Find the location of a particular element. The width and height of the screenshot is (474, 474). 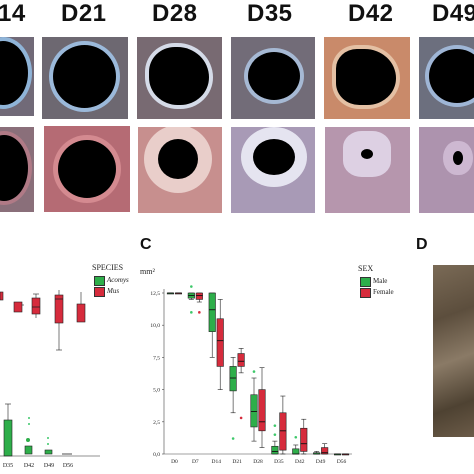

day-label-14: 14 is located at coordinates (13, 13).